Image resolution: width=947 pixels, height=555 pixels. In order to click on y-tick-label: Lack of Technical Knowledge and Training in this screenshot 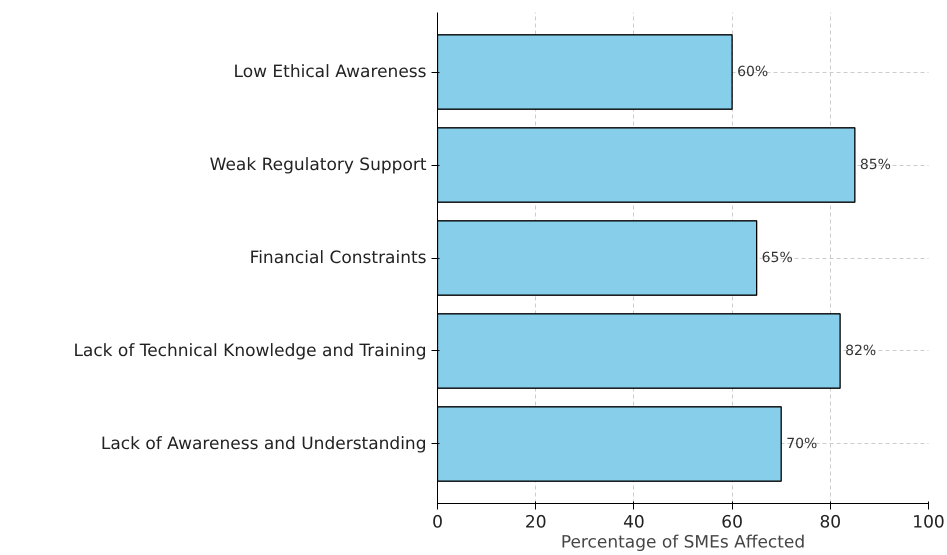, I will do `click(250, 350)`.